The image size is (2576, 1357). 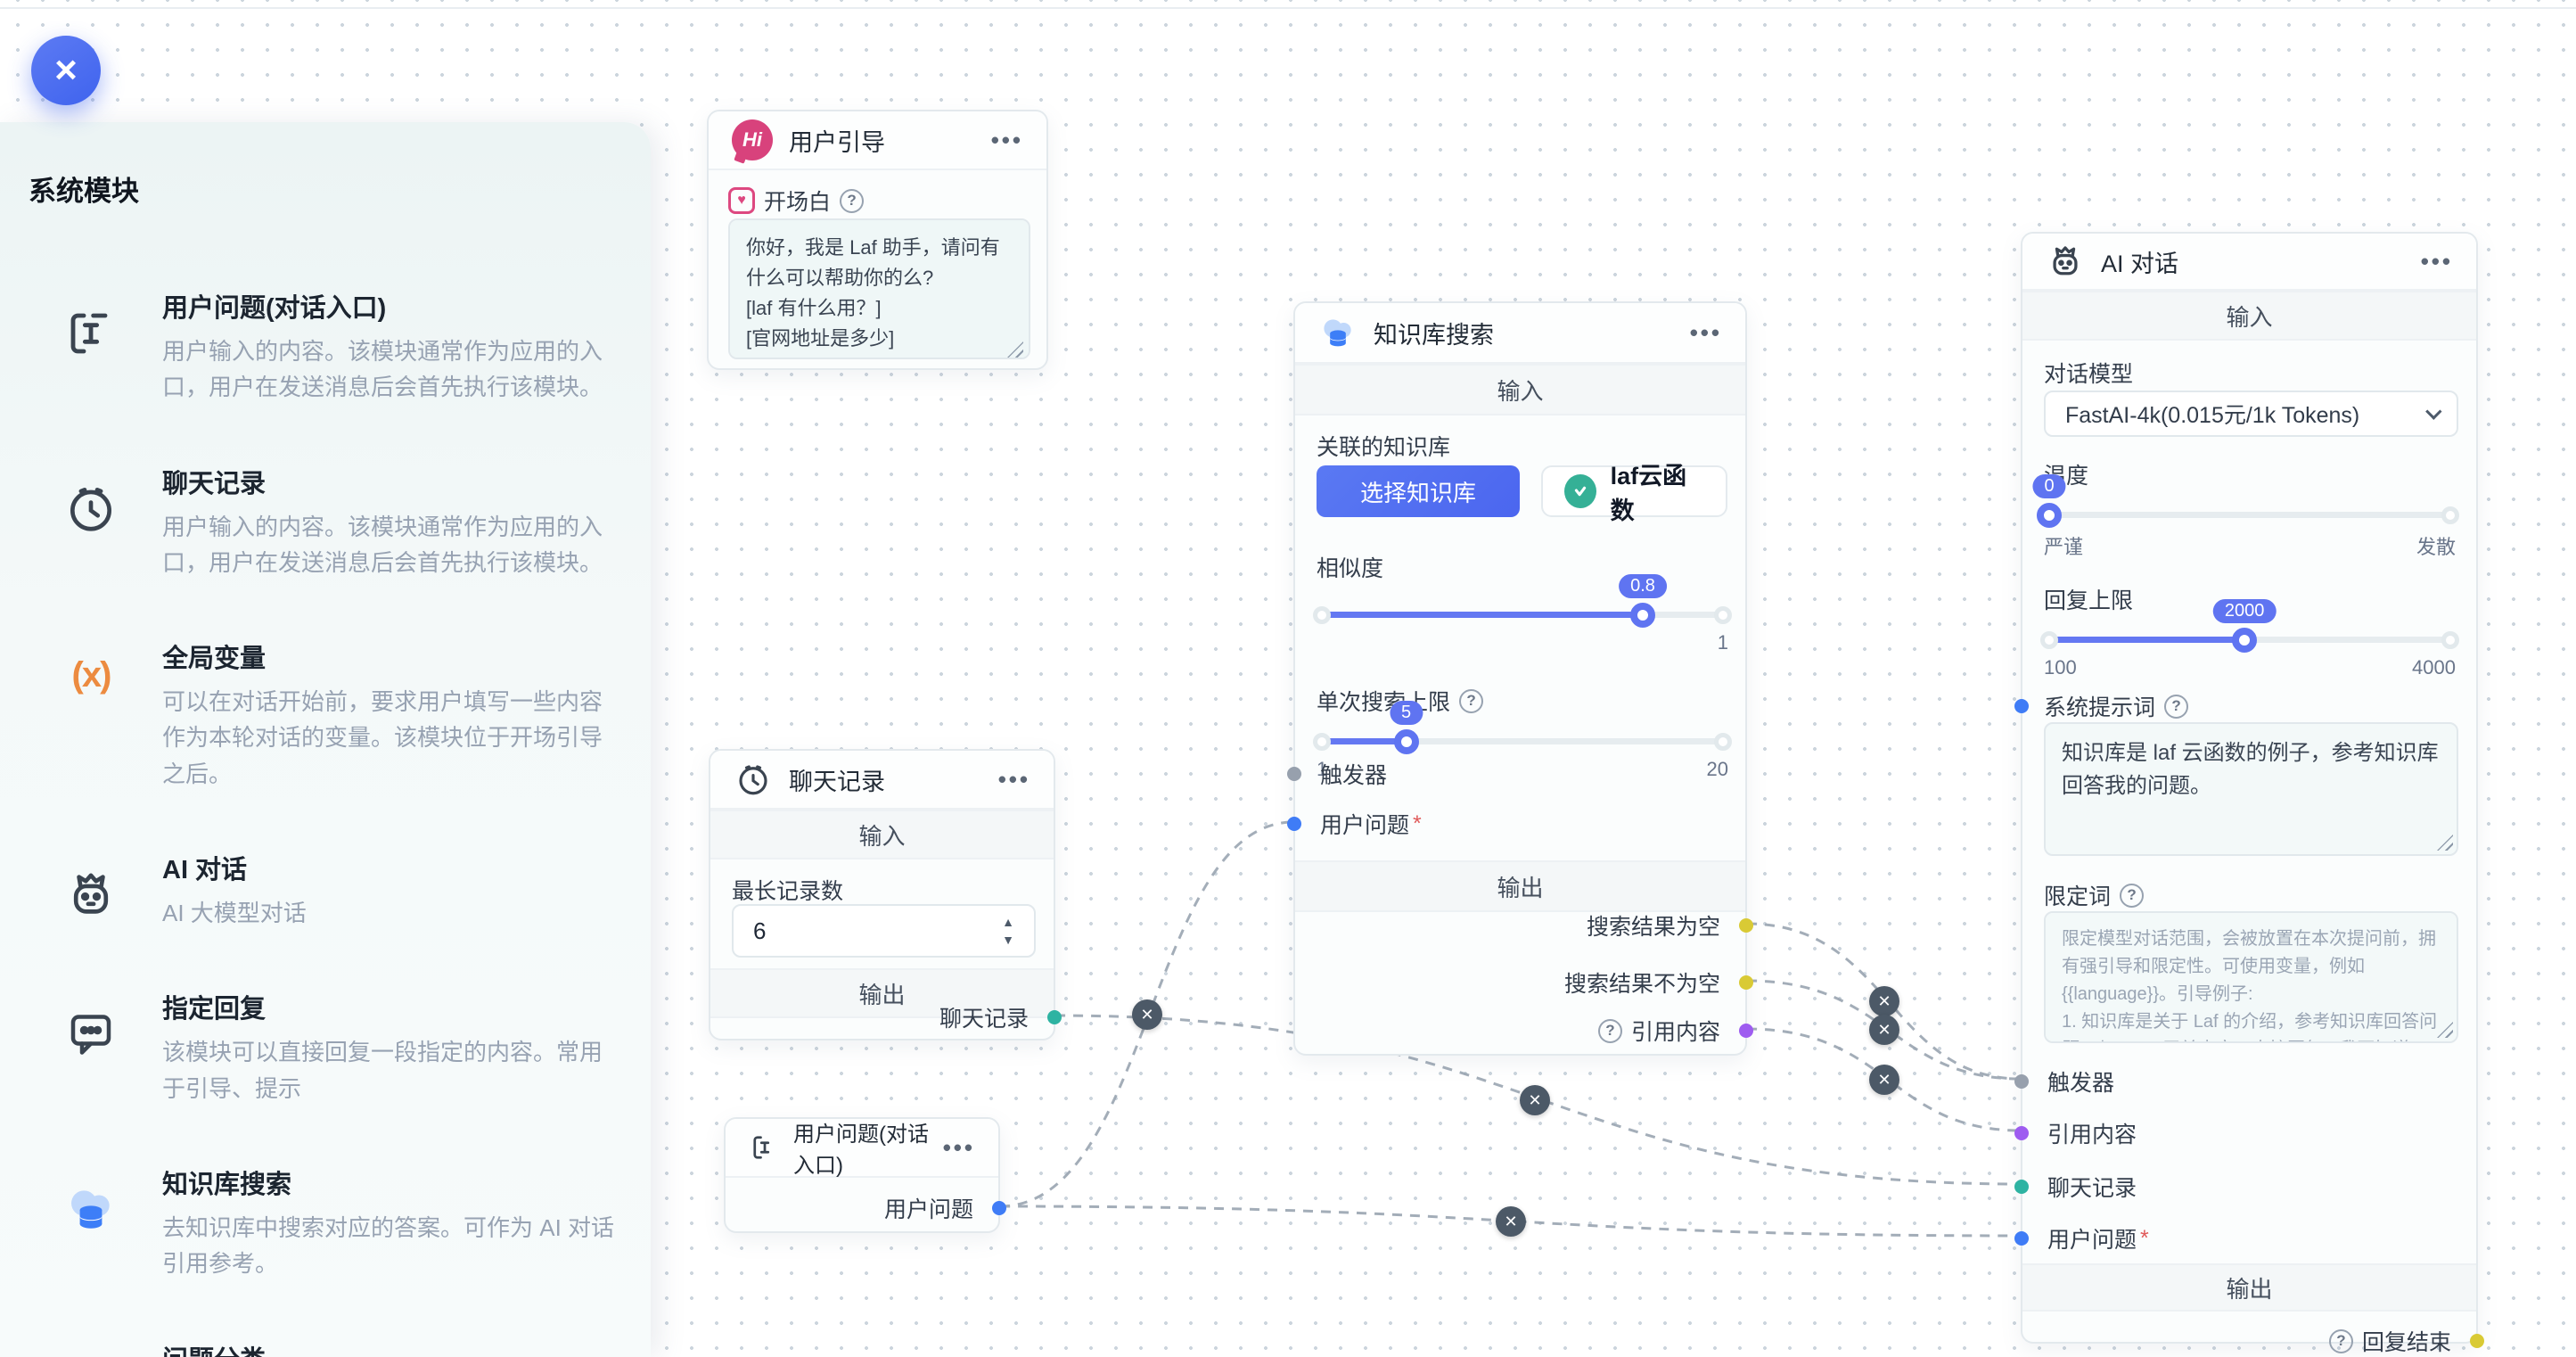 What do you see at coordinates (1746, 1031) in the screenshot?
I see `port-quote-out` at bounding box center [1746, 1031].